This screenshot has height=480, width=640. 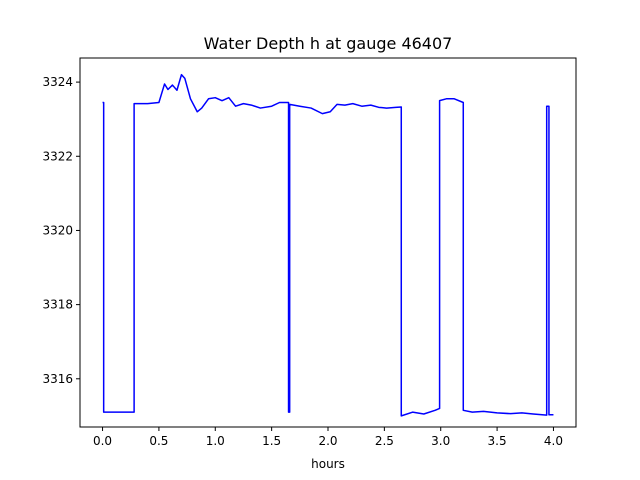 I want to click on x-tick-label: 2.0, so click(x=327, y=441).